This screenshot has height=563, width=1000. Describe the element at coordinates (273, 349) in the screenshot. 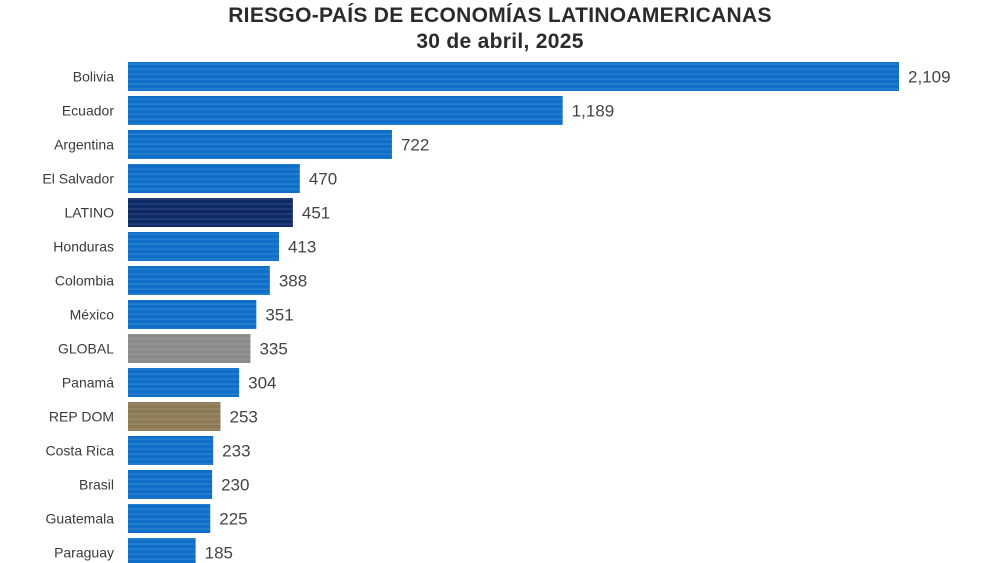

I see `value-label-8: 335` at that location.